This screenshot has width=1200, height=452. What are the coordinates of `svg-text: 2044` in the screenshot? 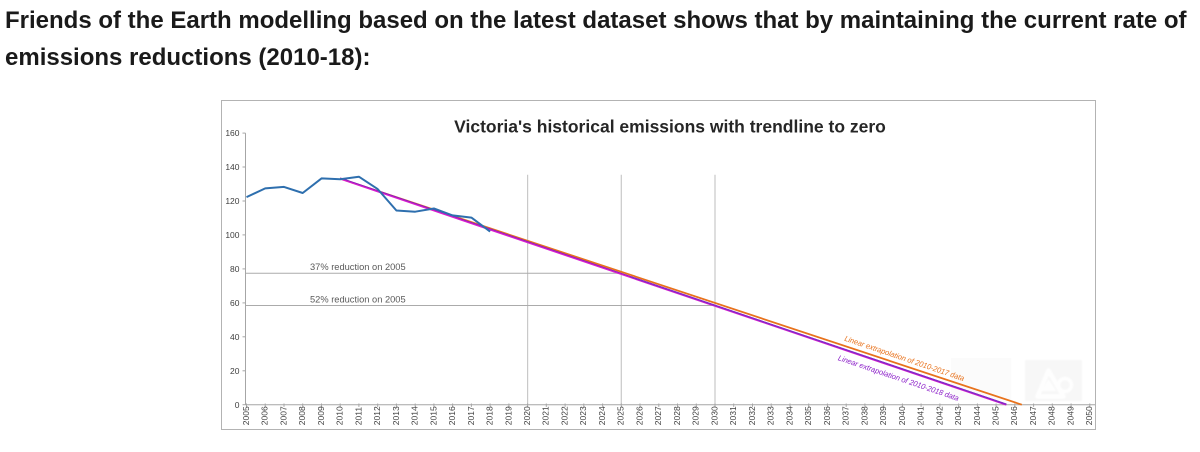 It's located at (977, 415).